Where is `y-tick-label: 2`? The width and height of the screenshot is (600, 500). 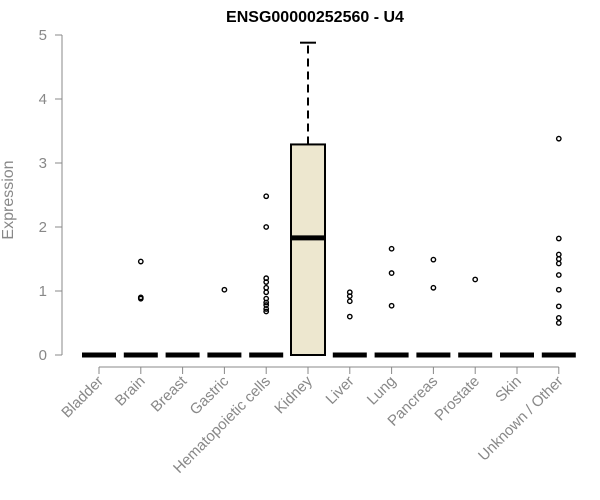
y-tick-label: 2 is located at coordinates (43, 227).